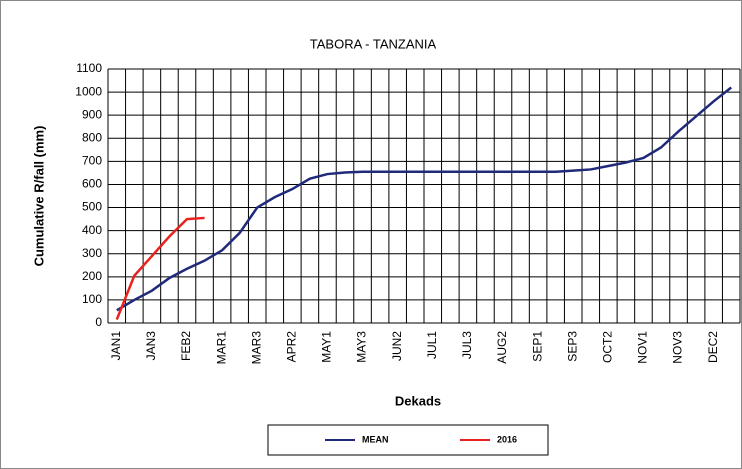 The image size is (742, 469). Describe the element at coordinates (432, 345) in the screenshot. I see `x-tick-label: JUL1` at that location.